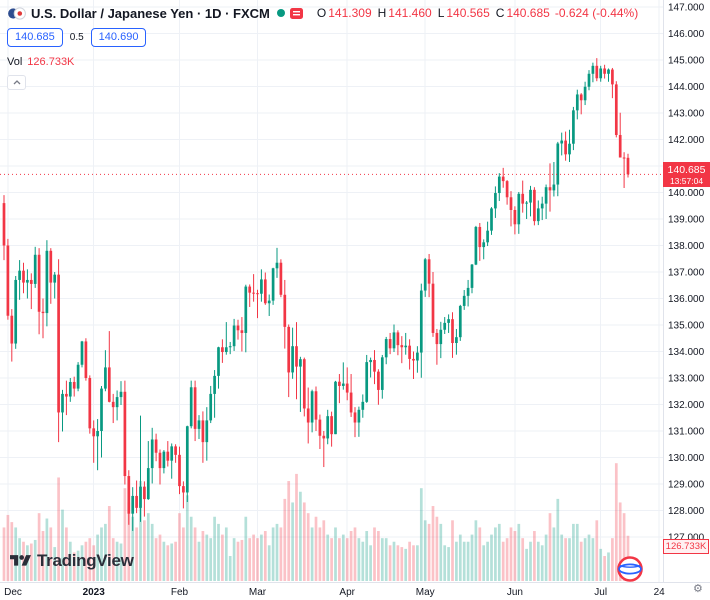 This screenshot has height=600, width=710. I want to click on price-tick-label: 147.000, so click(686, 8).